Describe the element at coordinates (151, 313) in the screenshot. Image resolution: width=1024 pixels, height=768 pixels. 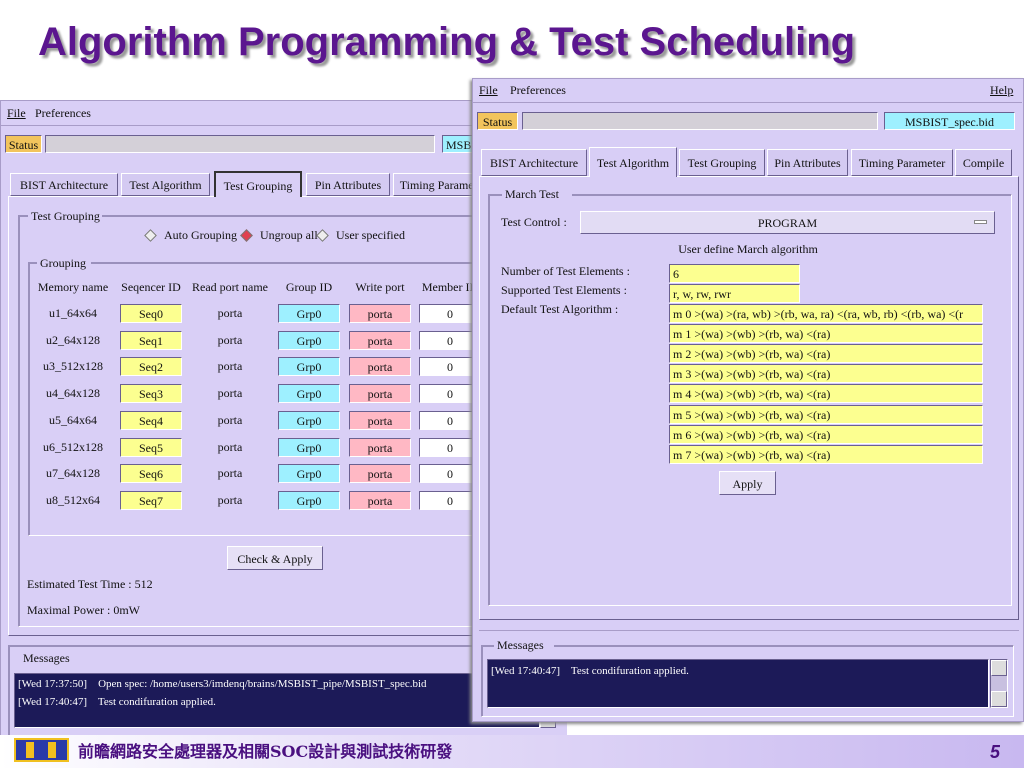
I see `table-cell: Seq0` at that location.